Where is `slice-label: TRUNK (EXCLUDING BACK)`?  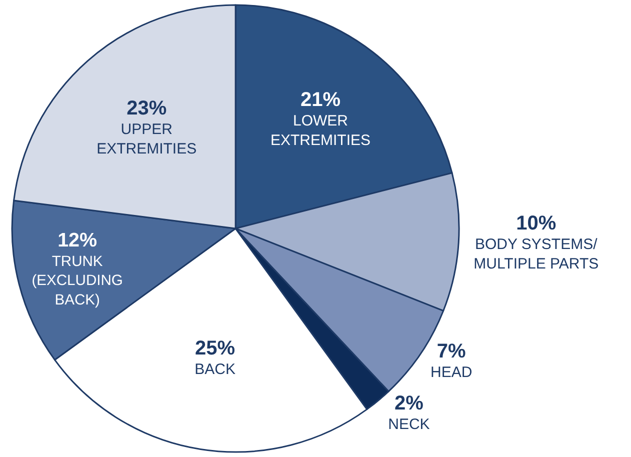 slice-label: TRUNK (EXCLUDING BACK) is located at coordinates (77, 281).